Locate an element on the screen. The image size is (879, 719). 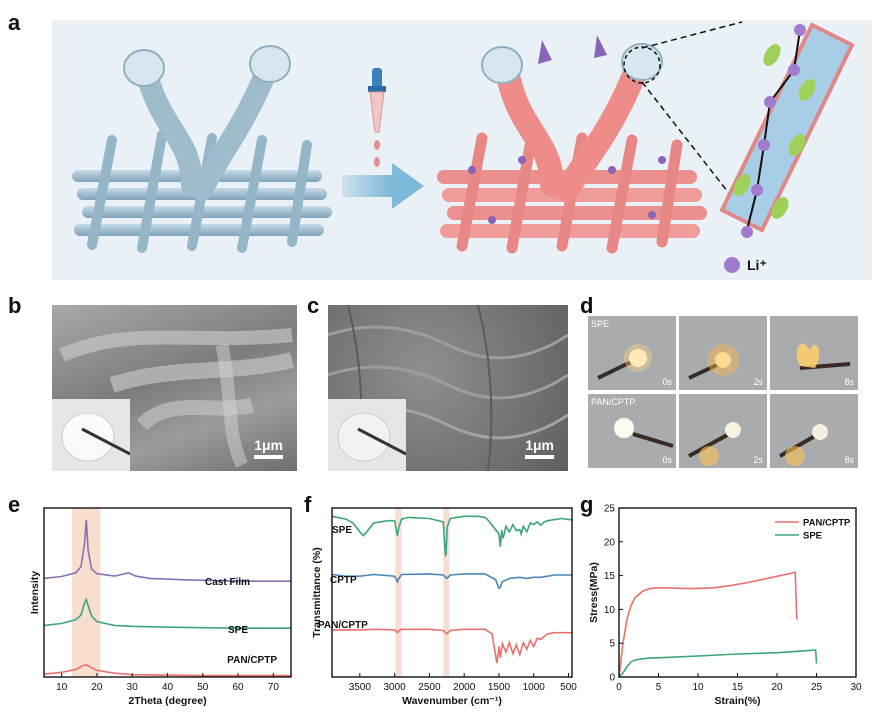
x-tick-label: 70 is located at coordinates (274, 687).